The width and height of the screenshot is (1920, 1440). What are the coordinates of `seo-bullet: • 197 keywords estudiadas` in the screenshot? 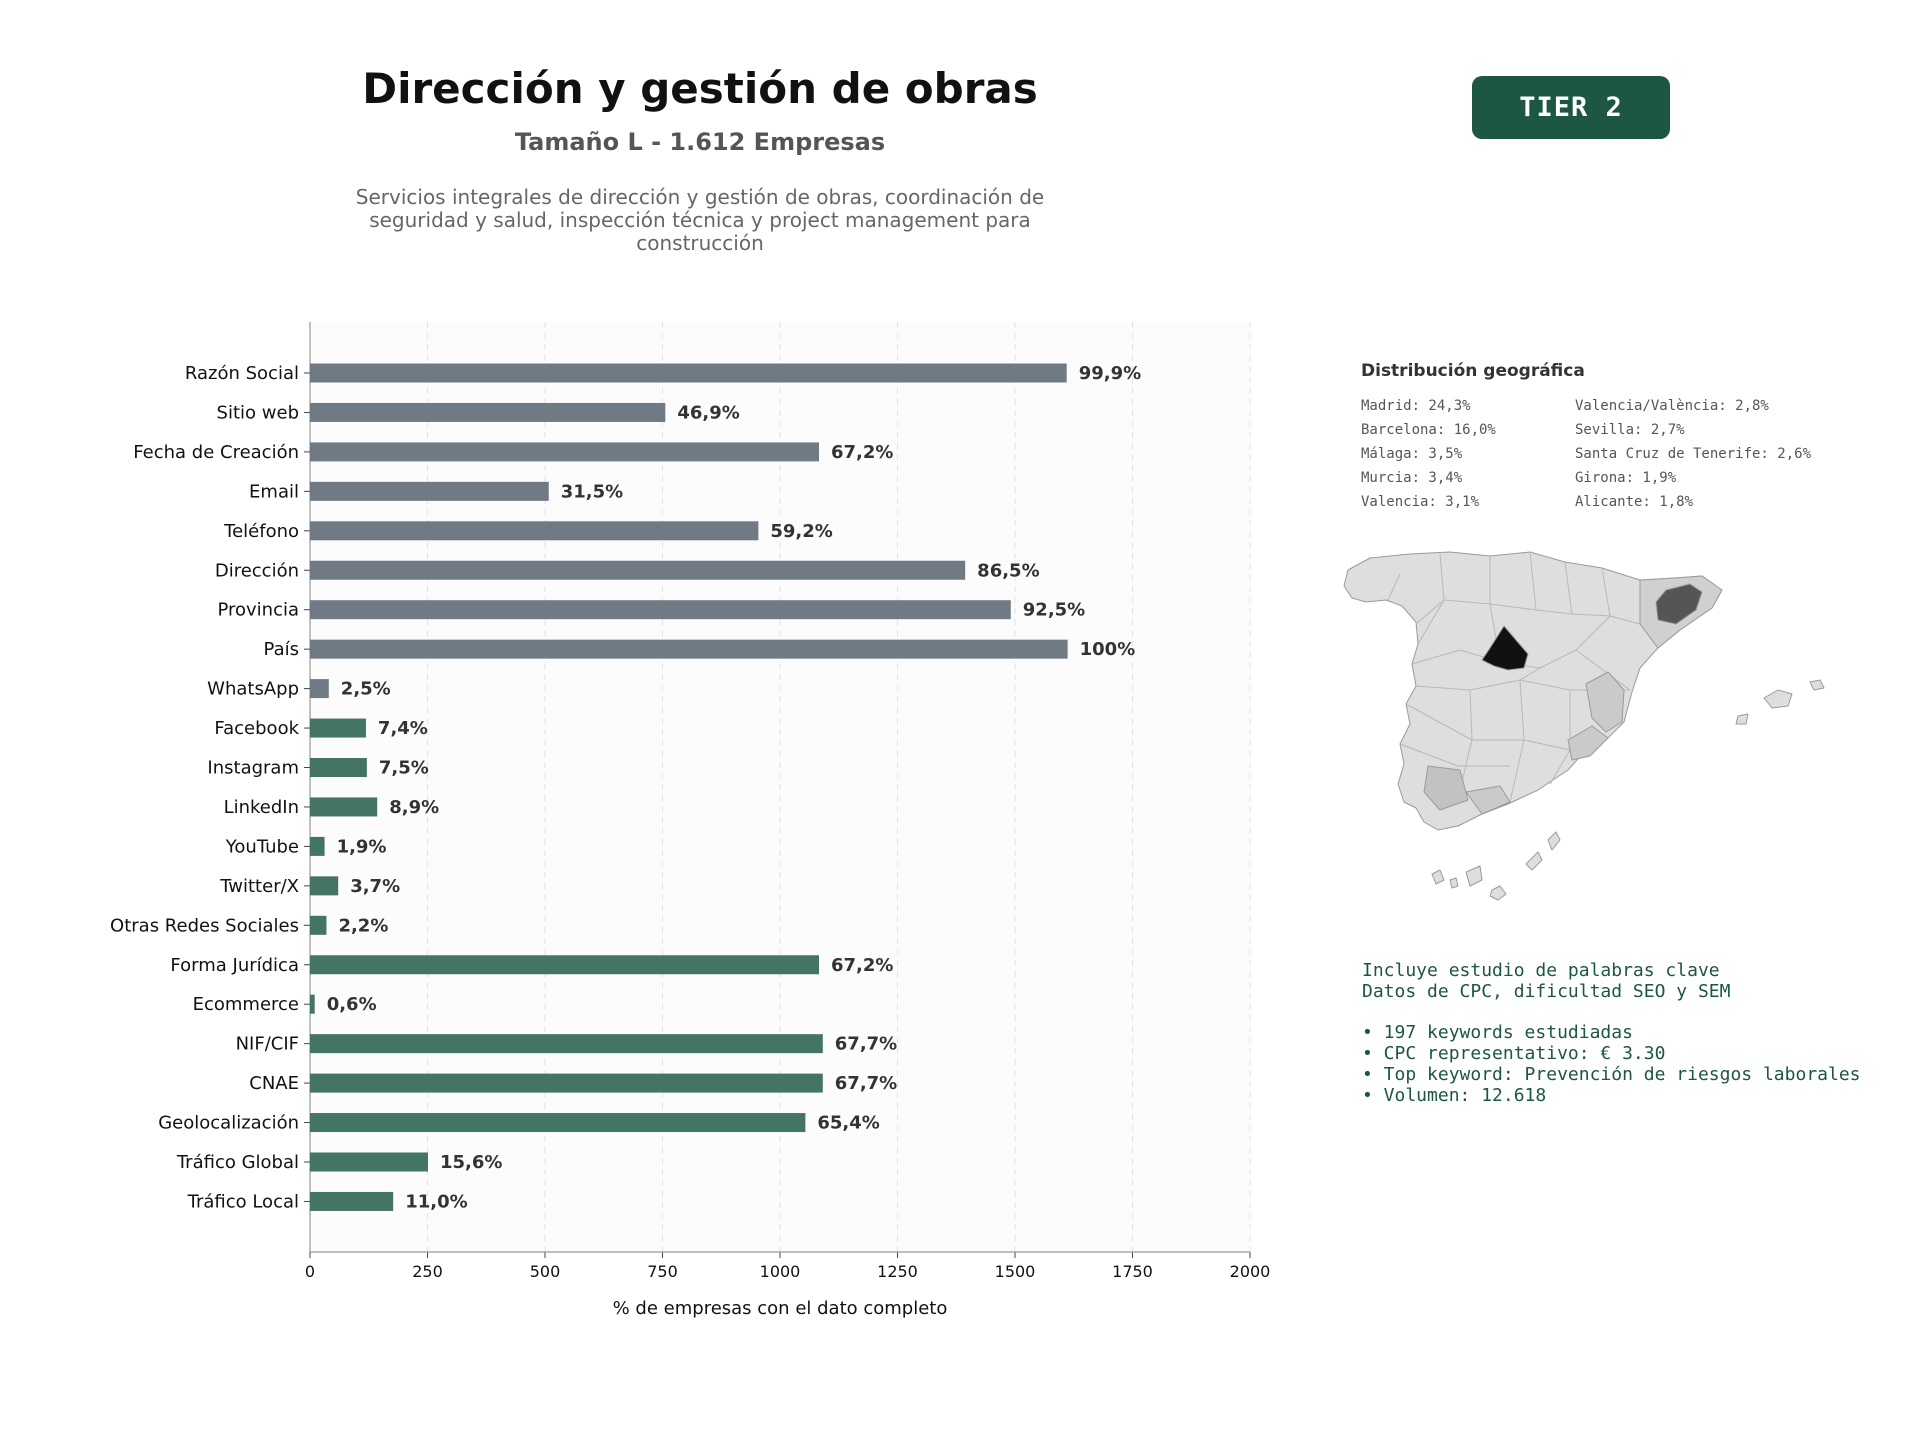 It's located at (1497, 1032).